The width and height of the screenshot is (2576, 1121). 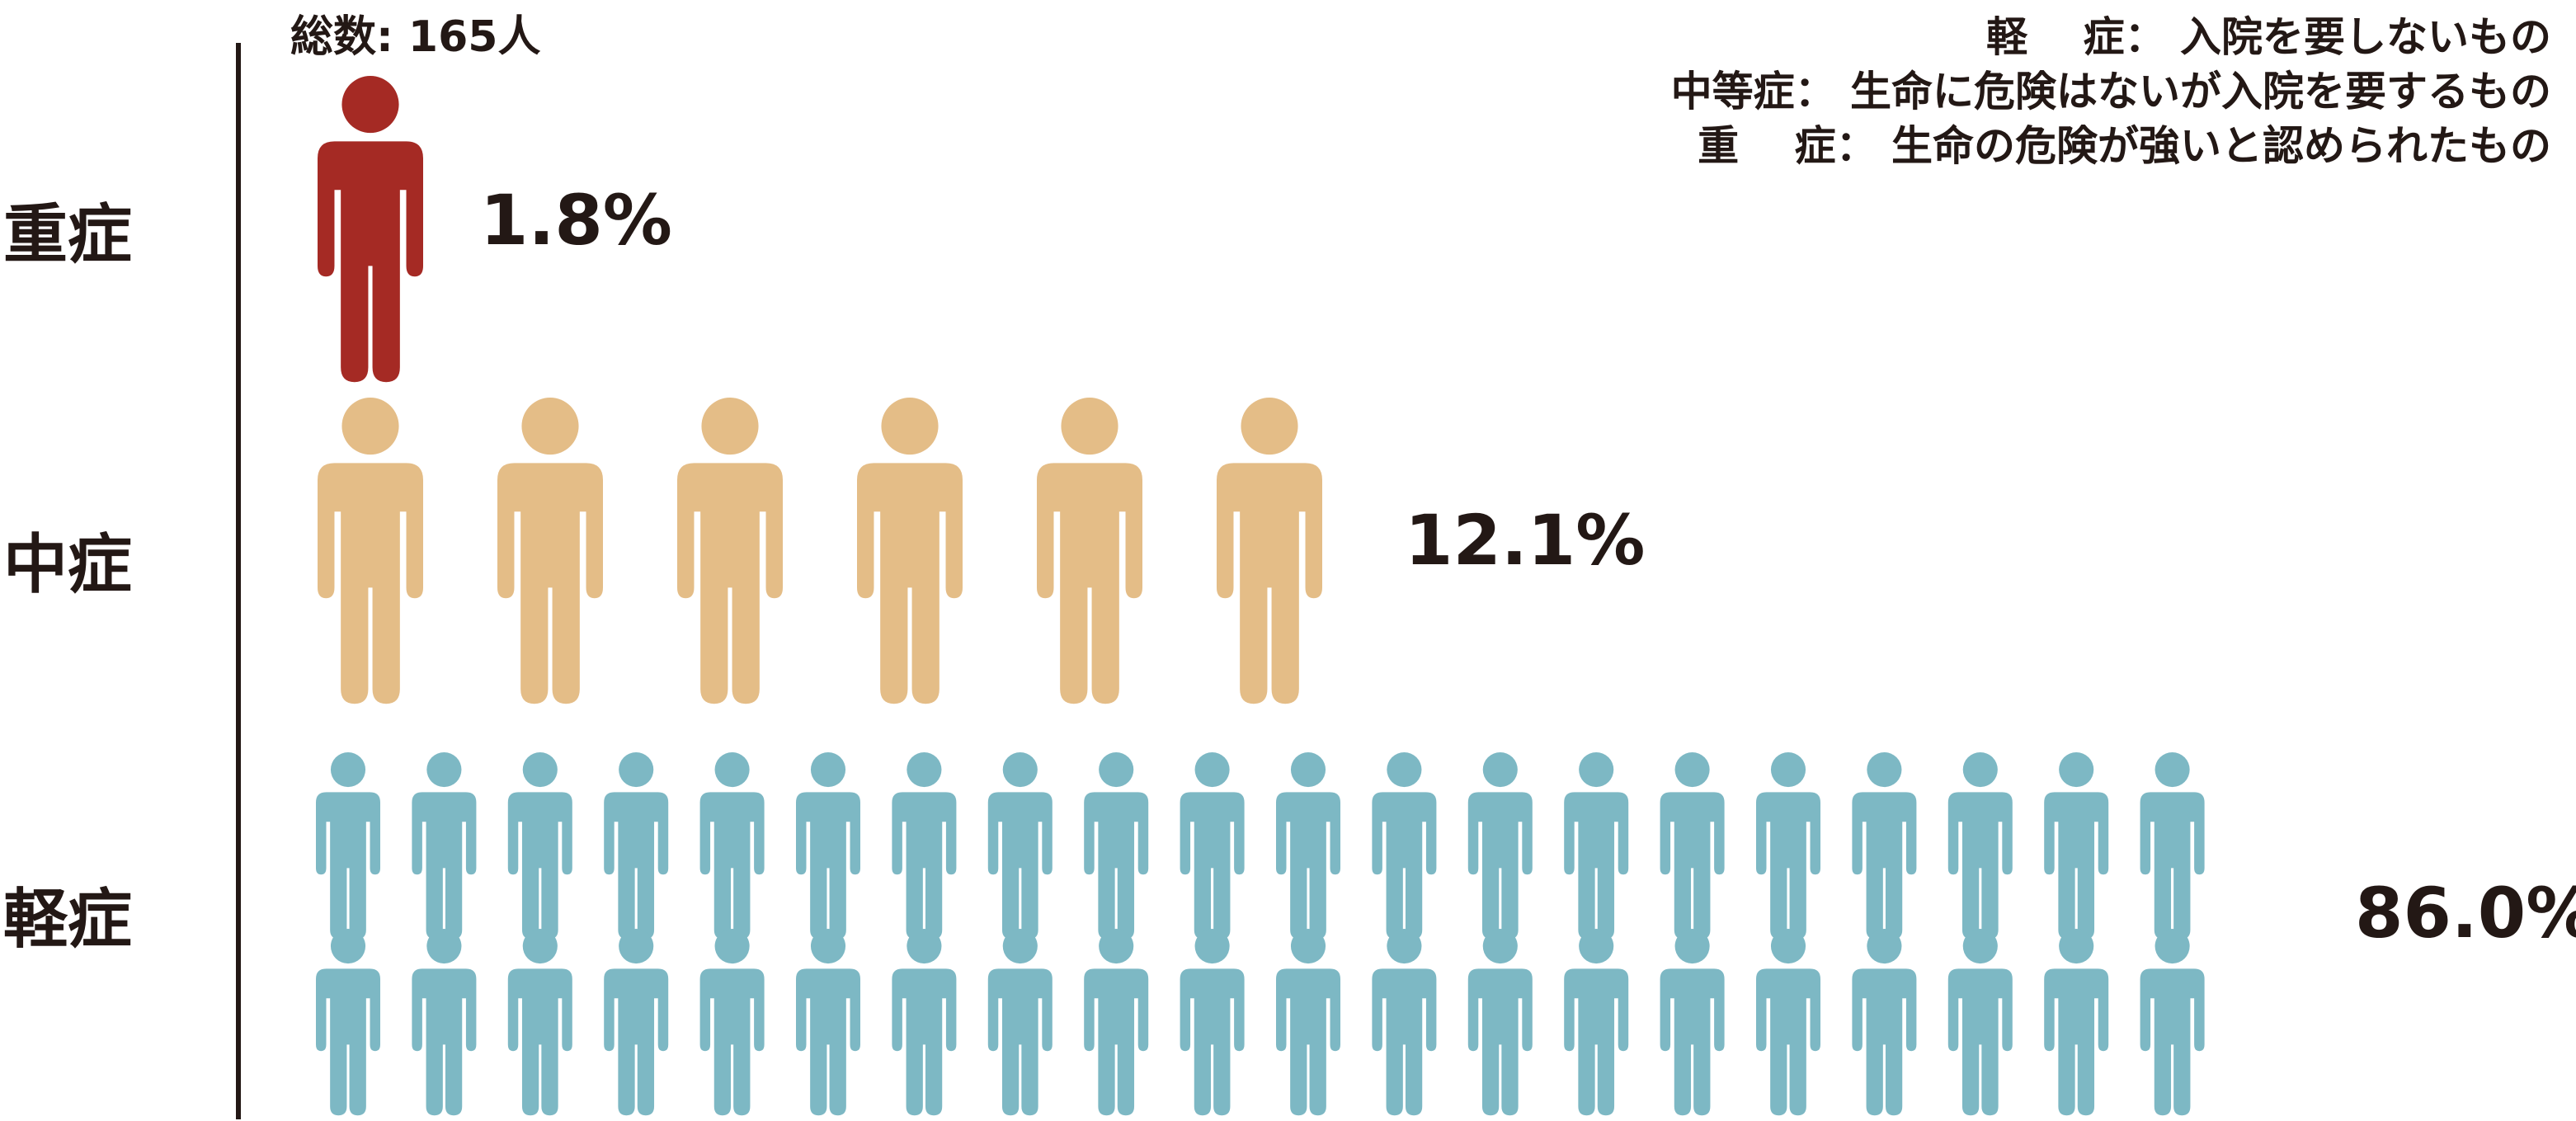 I want to click on category-label-severe: 重症, so click(x=68, y=235).